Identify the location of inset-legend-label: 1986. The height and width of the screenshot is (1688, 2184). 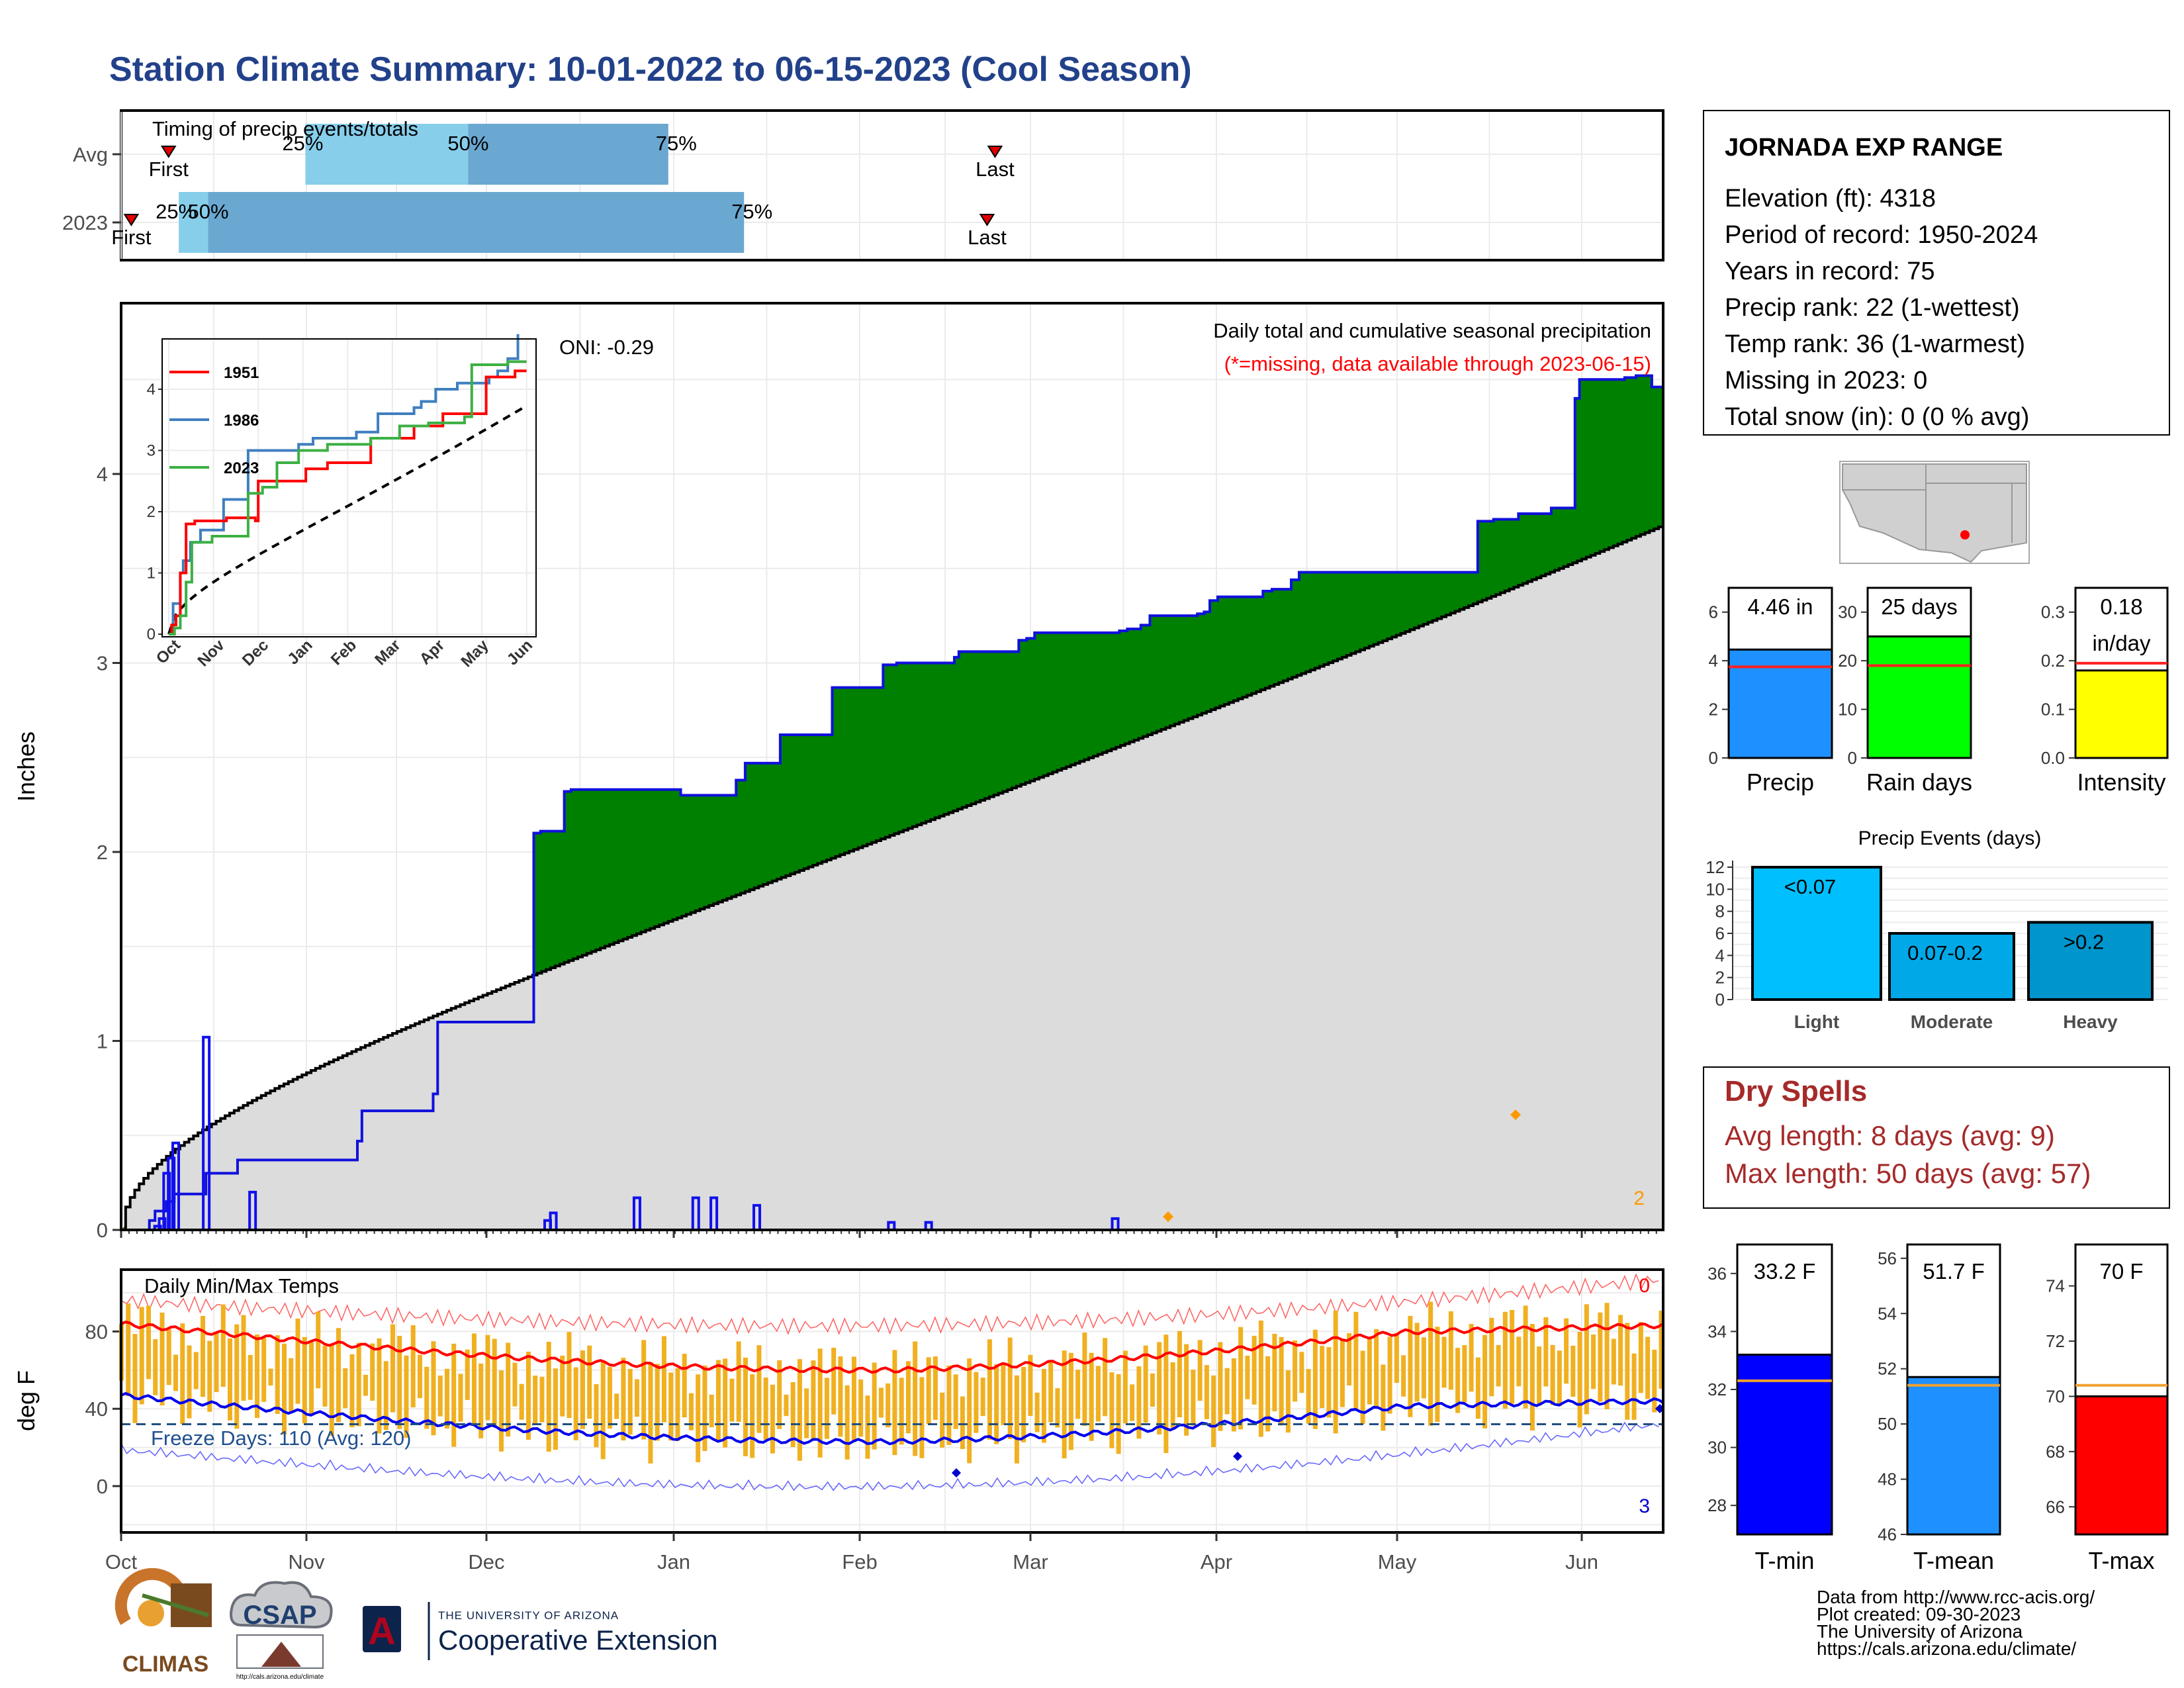
(241, 421).